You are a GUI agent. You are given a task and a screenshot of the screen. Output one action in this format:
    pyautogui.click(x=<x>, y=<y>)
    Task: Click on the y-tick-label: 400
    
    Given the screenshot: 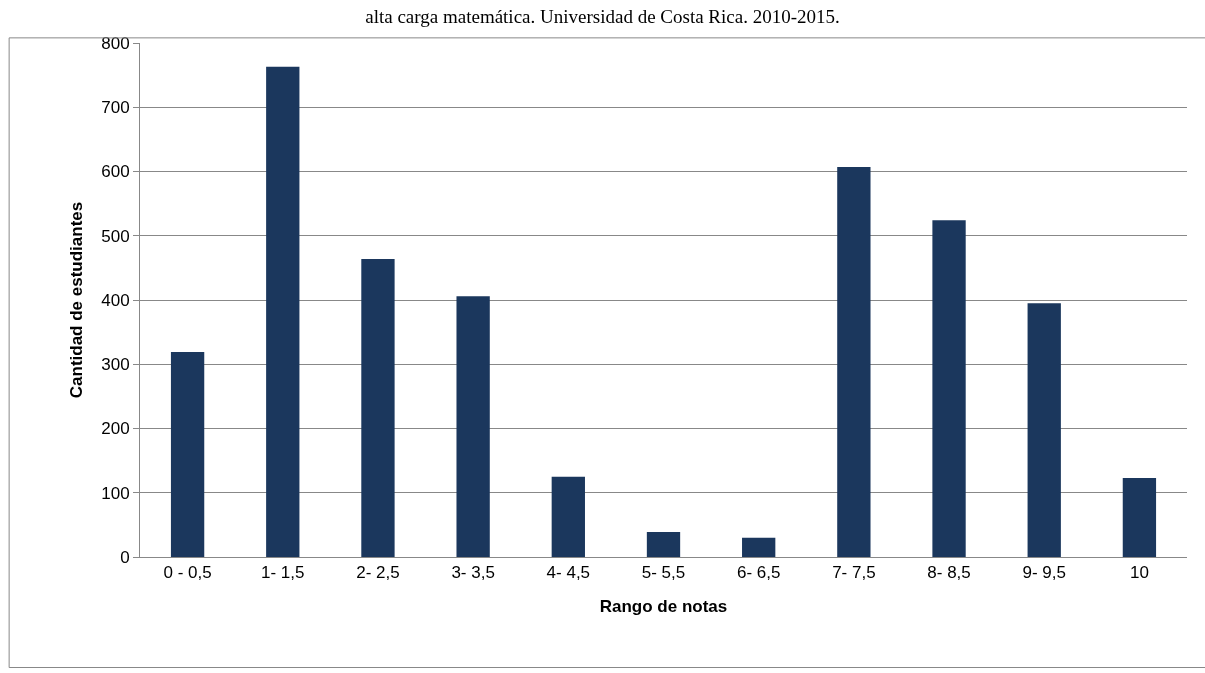 What is the action you would take?
    pyautogui.click(x=115, y=300)
    